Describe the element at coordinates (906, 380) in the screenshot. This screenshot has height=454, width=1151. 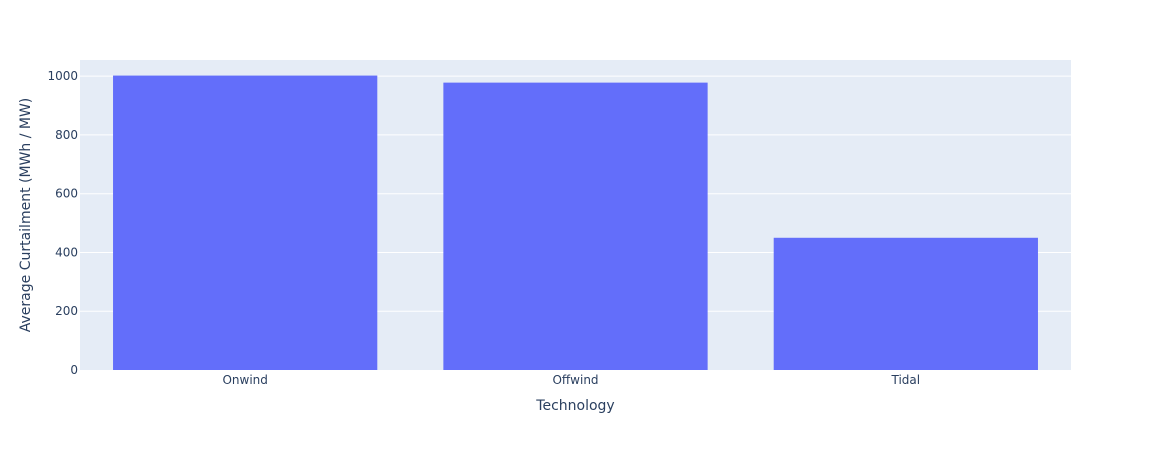
I see `x-tick-label: Tidal` at that location.